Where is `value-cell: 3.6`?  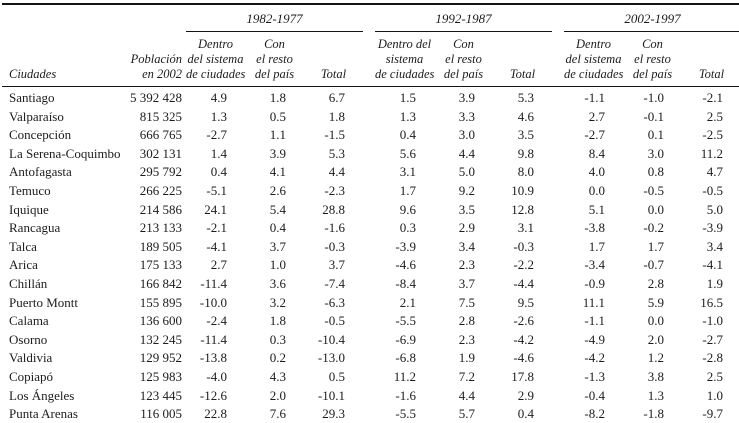 value-cell: 3.6 is located at coordinates (277, 283).